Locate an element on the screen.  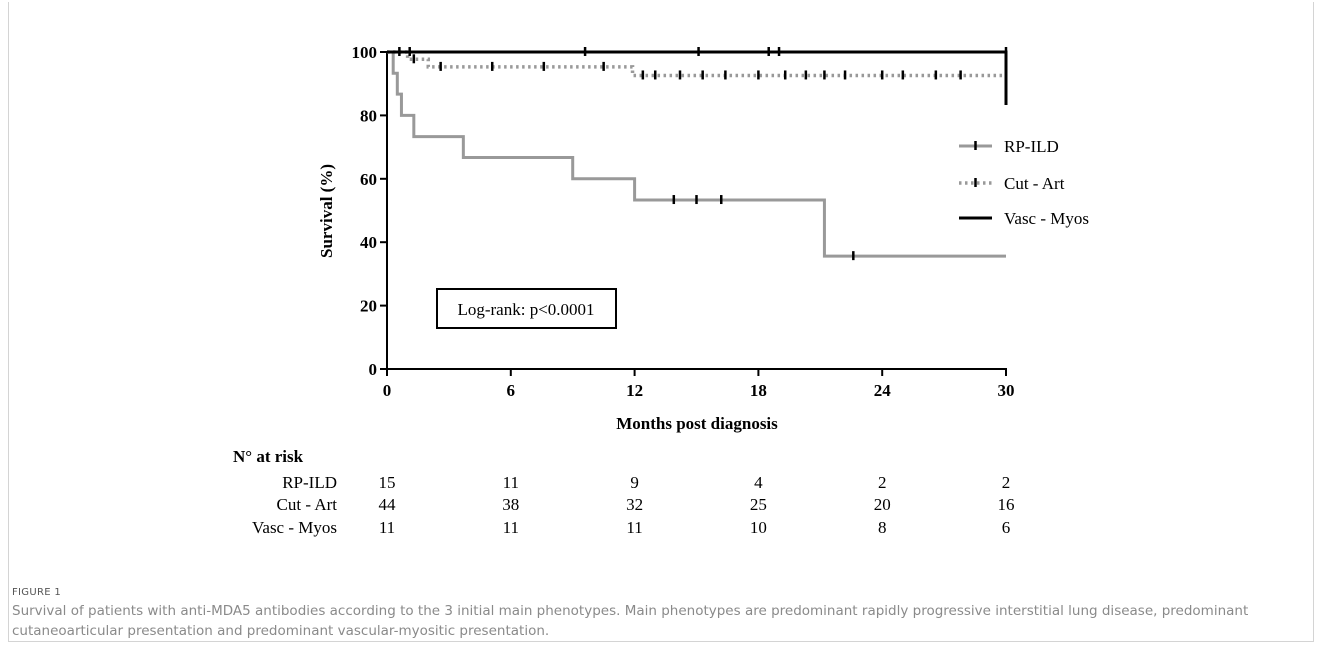
y-tick-label: 0 is located at coordinates (373, 369).